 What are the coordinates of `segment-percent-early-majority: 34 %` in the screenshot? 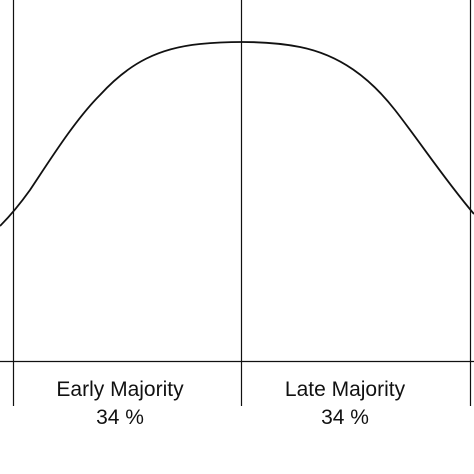 It's located at (120, 417).